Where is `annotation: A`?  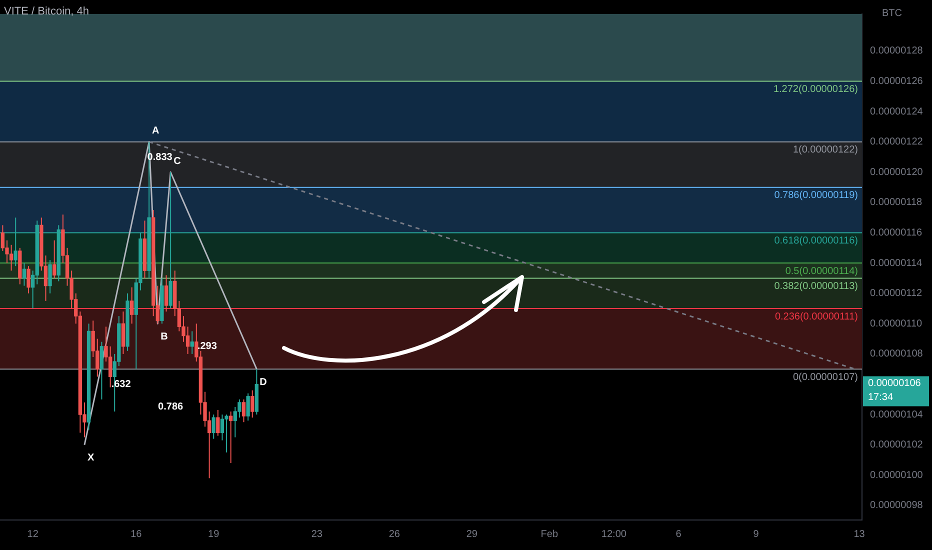
annotation: A is located at coordinates (156, 131).